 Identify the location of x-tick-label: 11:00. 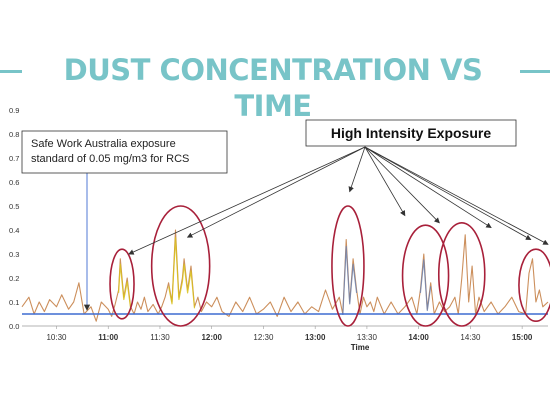
(108, 337).